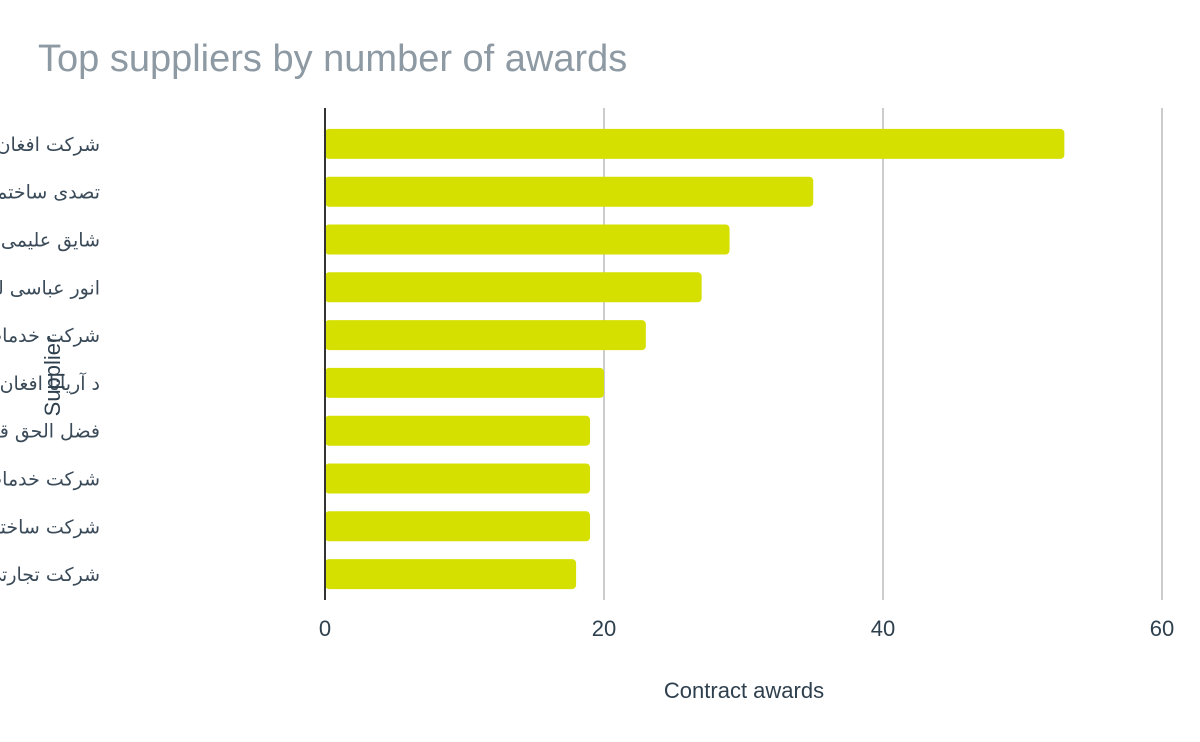 The height and width of the screenshot is (742, 1200). What do you see at coordinates (604, 628) in the screenshot?
I see `x-tick-label: 20` at bounding box center [604, 628].